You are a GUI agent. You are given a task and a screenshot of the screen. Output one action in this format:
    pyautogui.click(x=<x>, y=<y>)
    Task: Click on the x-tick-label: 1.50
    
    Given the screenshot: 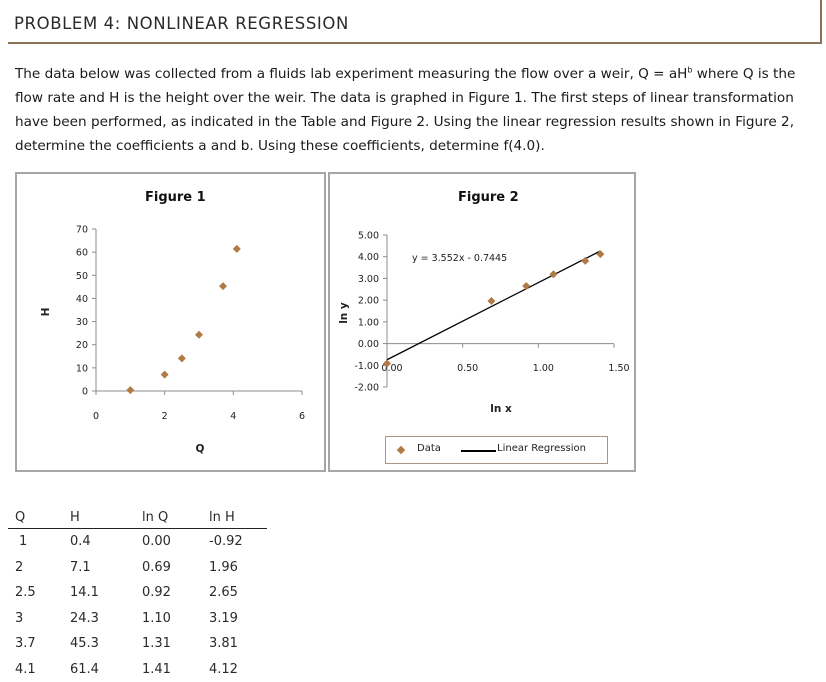 What is the action you would take?
    pyautogui.click(x=618, y=368)
    